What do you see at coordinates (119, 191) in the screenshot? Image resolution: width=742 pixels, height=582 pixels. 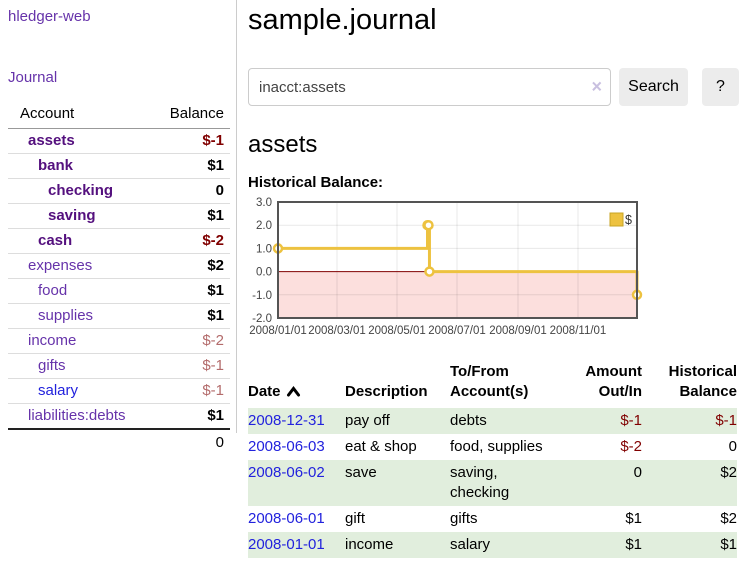 I see `account-row: checking 0` at bounding box center [119, 191].